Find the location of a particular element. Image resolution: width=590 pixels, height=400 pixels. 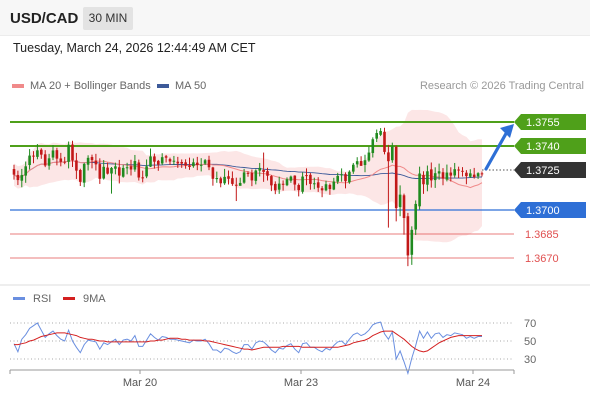

level-label-1.3755: 1.3755 is located at coordinates (543, 123).